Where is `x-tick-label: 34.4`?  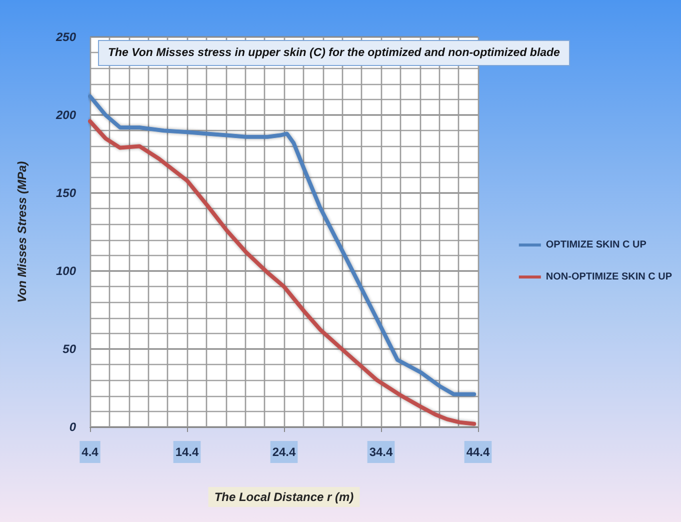
x-tick-label: 34.4 is located at coordinates (381, 452).